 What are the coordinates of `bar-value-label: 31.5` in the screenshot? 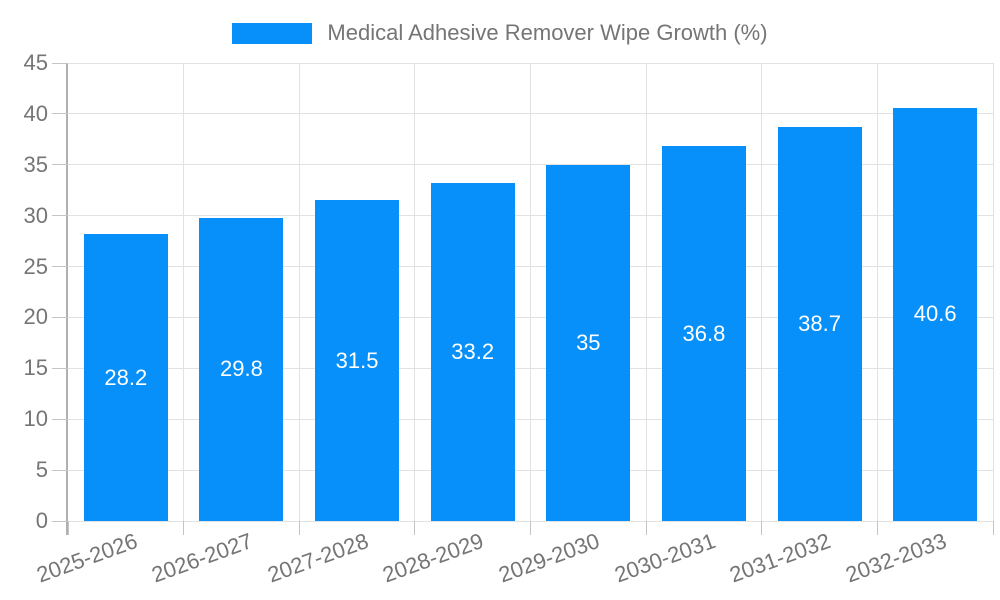 It's located at (357, 360).